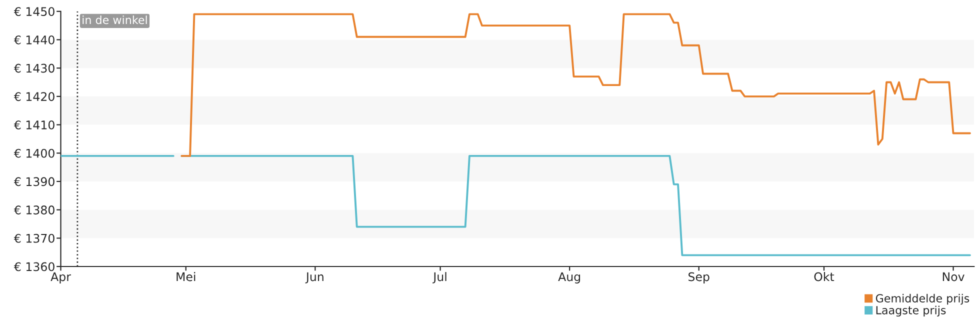 This screenshot has height=325, width=980. Describe the element at coordinates (34, 210) in the screenshot. I see `y-tick-label: € 1380` at that location.